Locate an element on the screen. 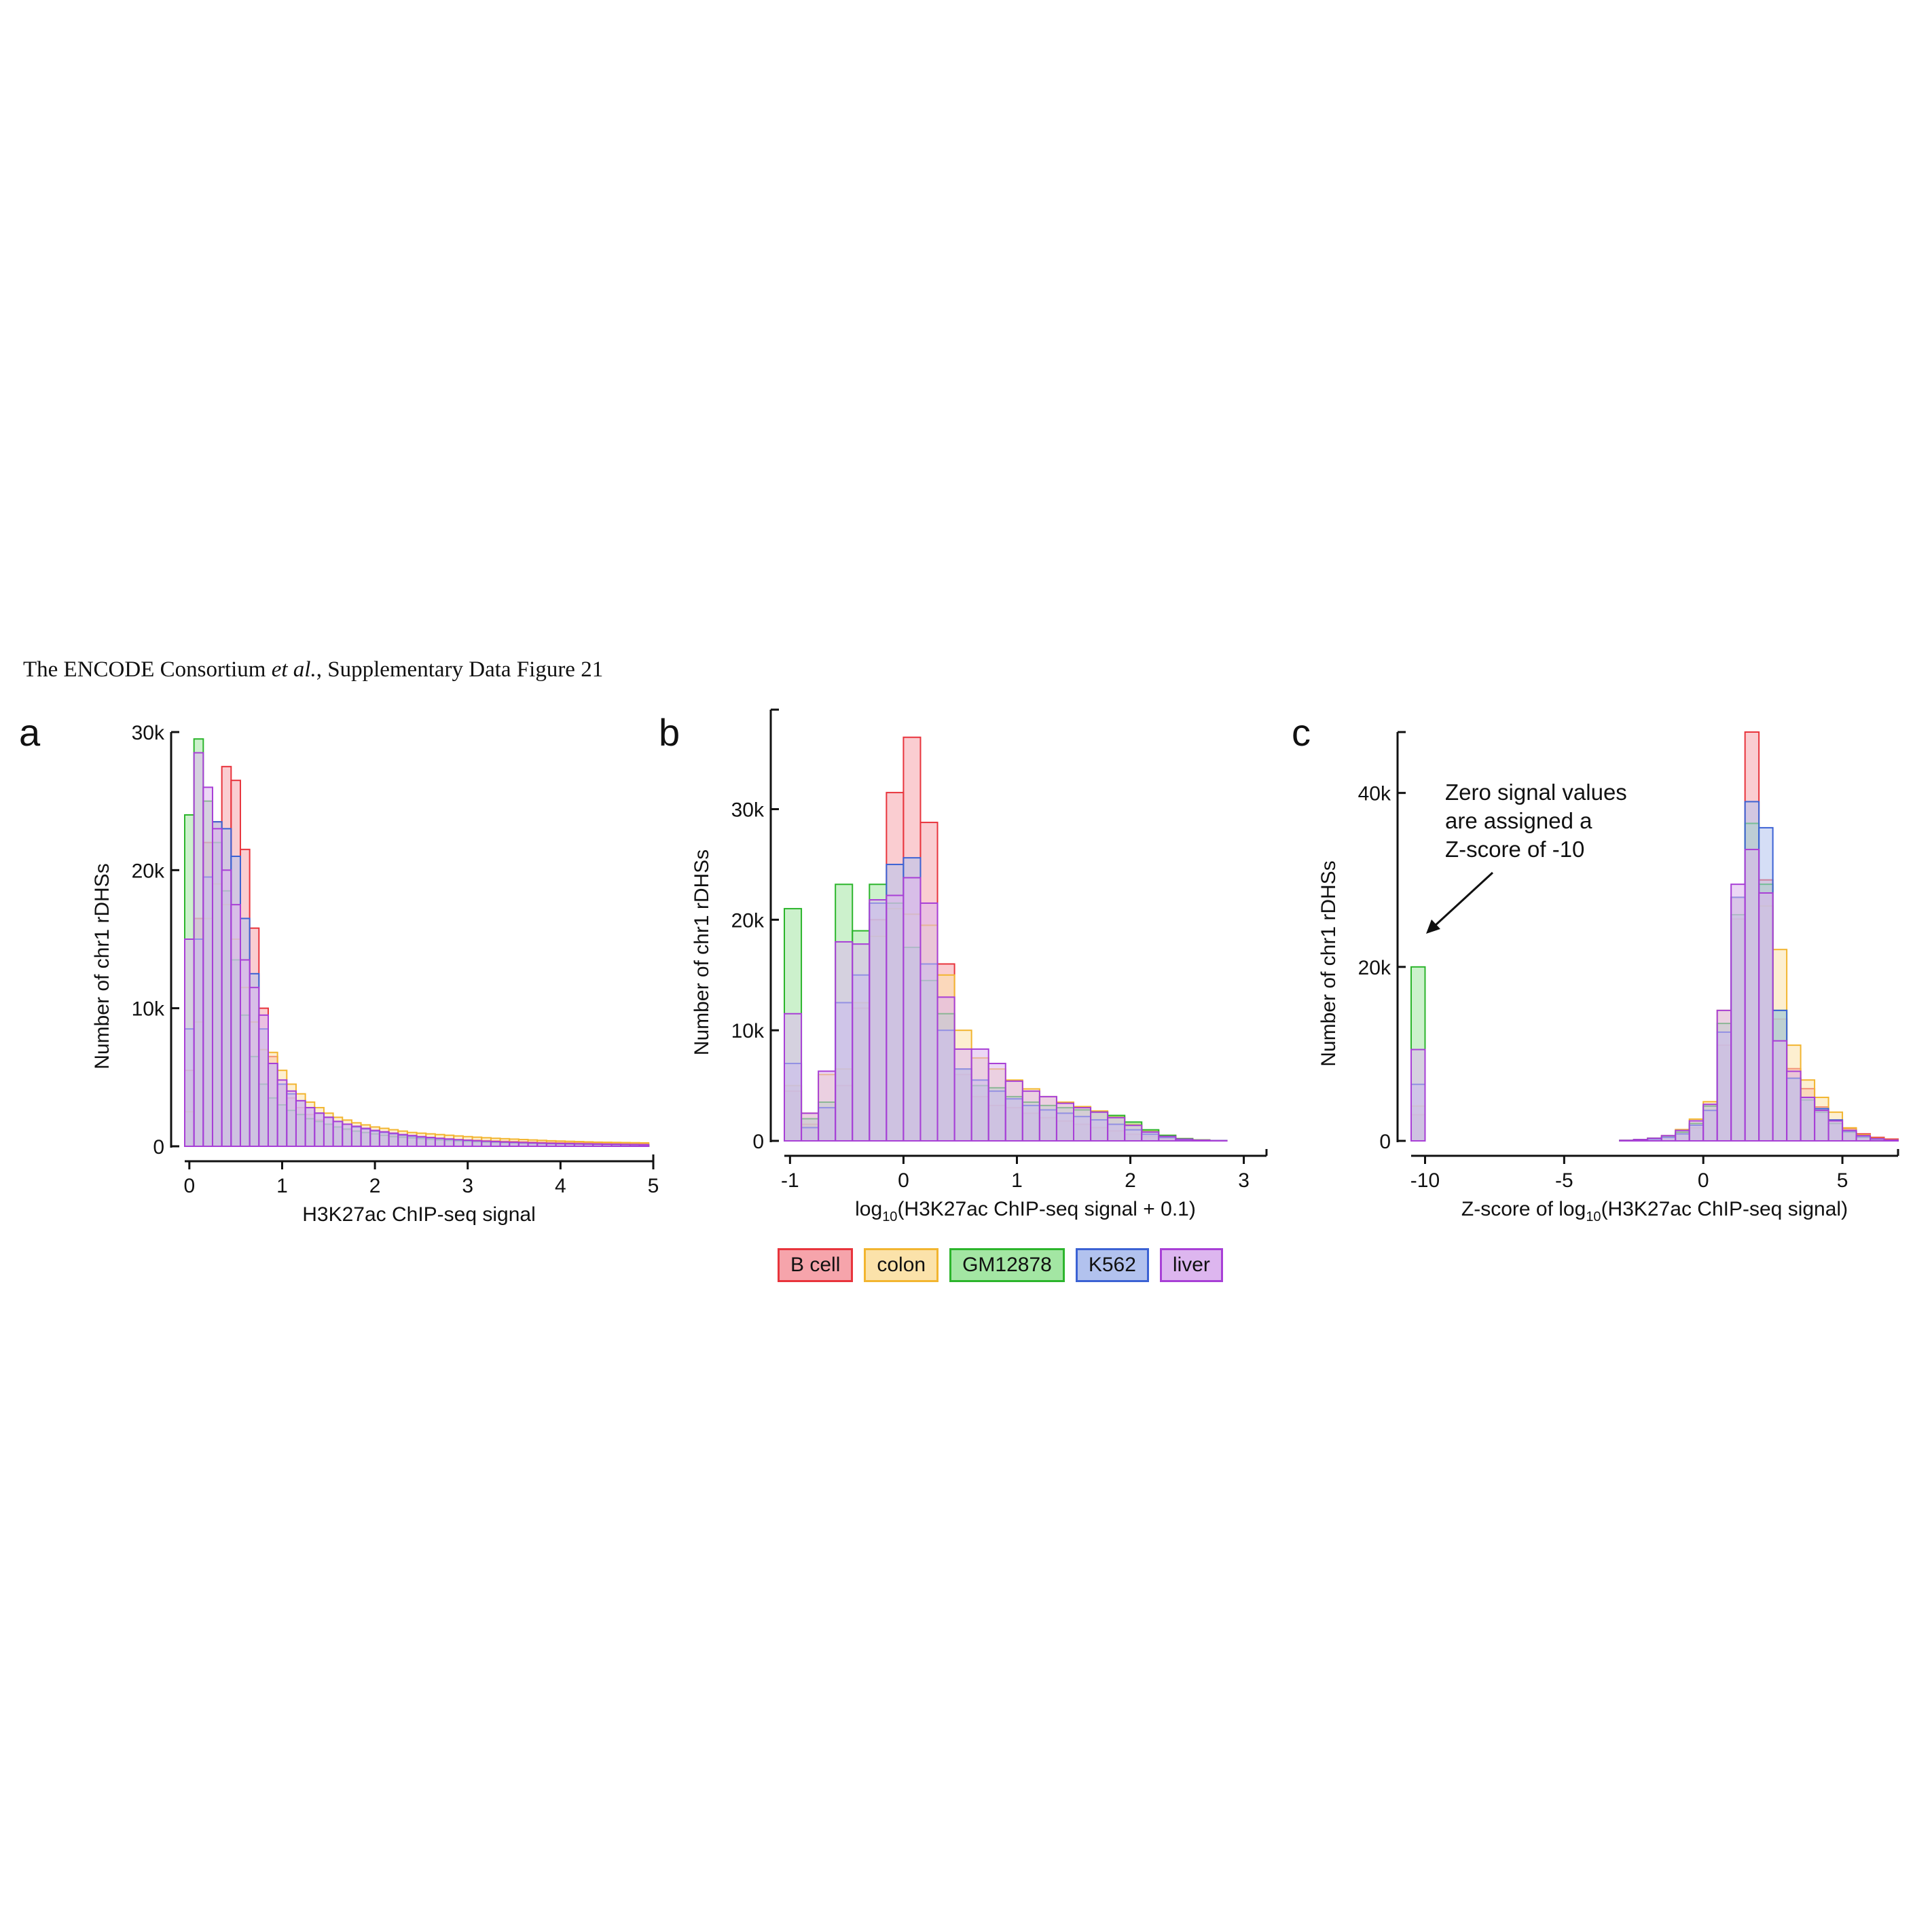 Image resolution: width=1932 pixels, height=1932 pixels. x-tick-label: -5 is located at coordinates (1564, 1180).